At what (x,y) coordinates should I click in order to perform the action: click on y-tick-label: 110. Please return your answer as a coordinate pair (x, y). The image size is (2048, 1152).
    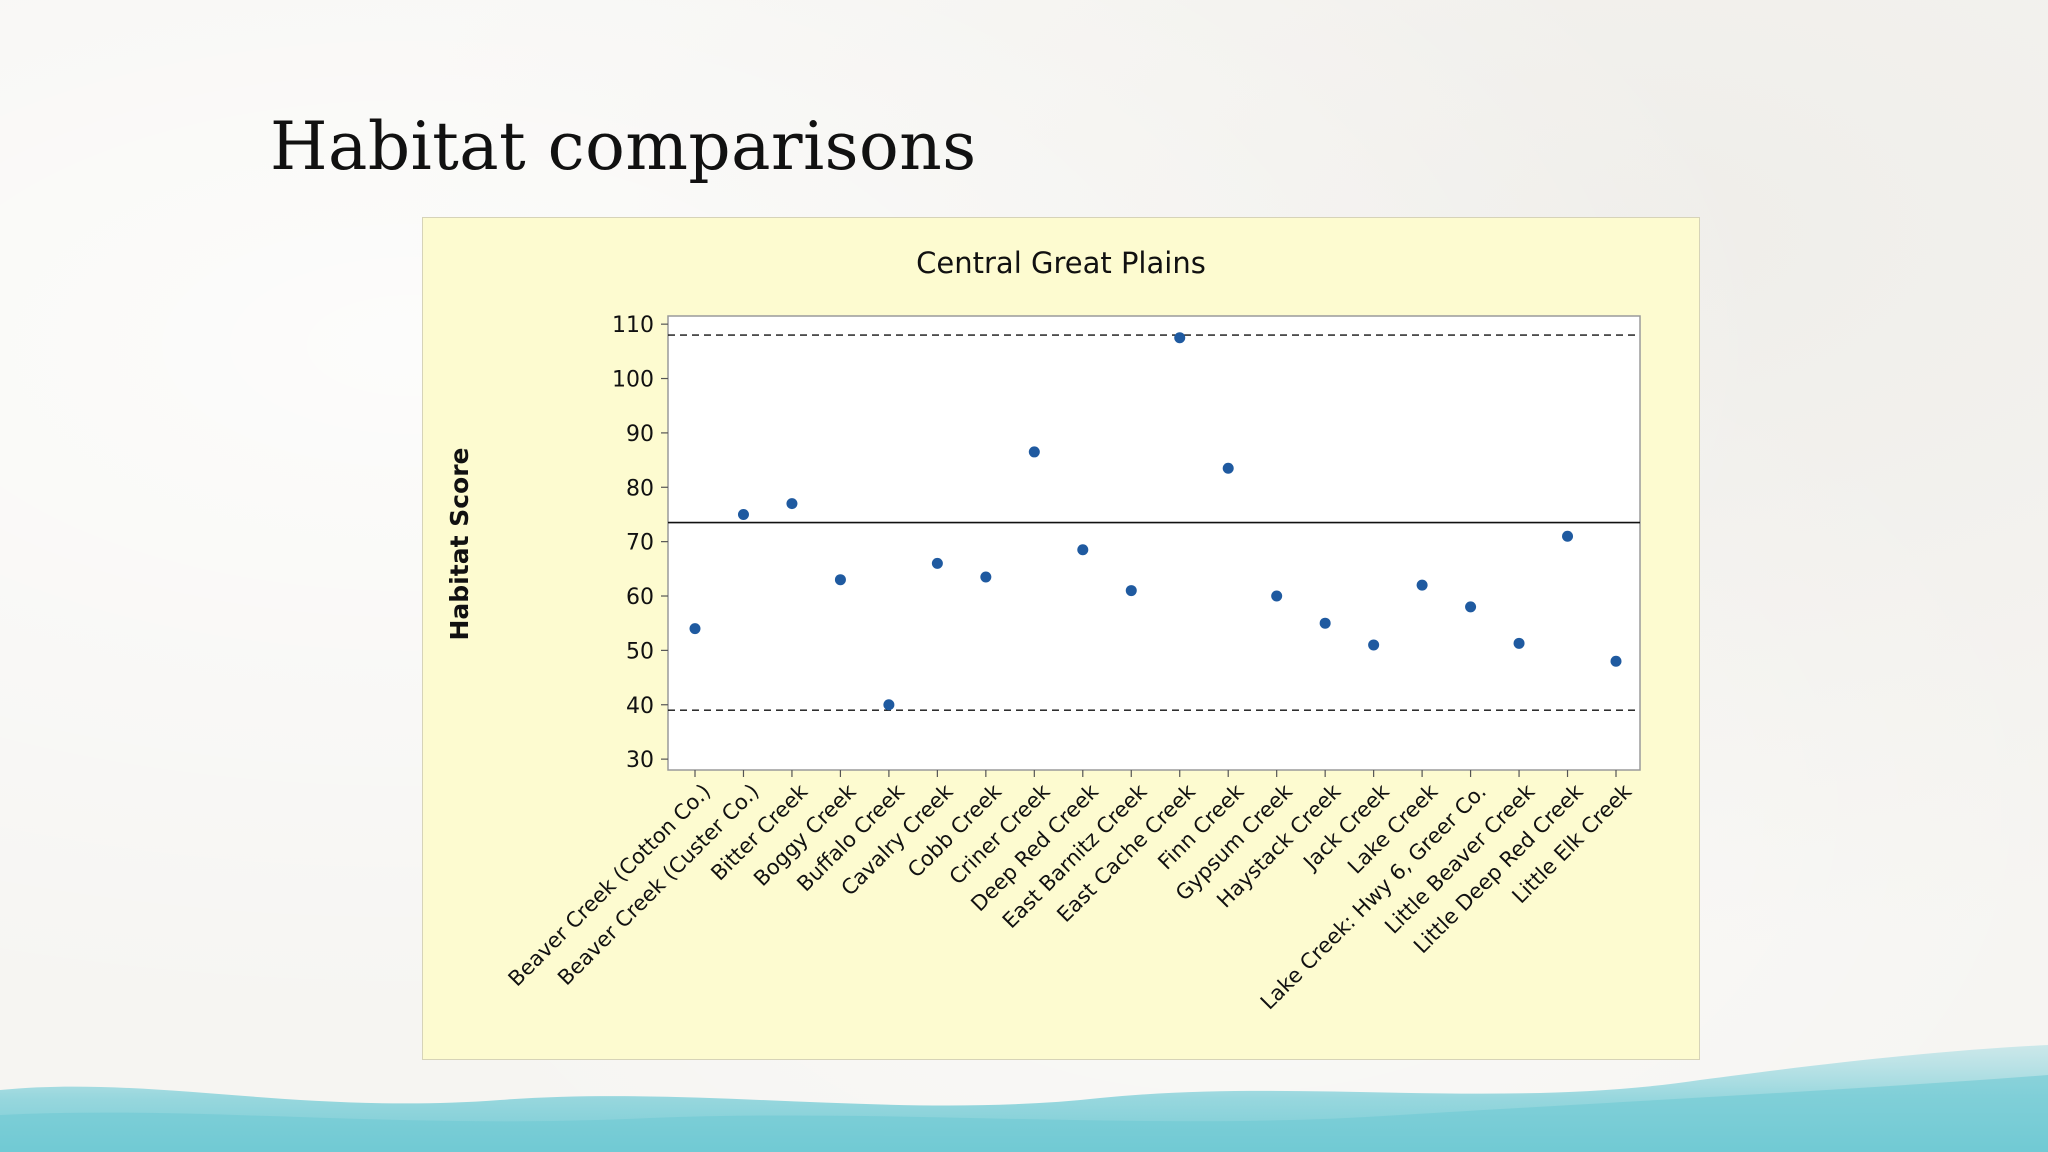
    Looking at the image, I should click on (633, 325).